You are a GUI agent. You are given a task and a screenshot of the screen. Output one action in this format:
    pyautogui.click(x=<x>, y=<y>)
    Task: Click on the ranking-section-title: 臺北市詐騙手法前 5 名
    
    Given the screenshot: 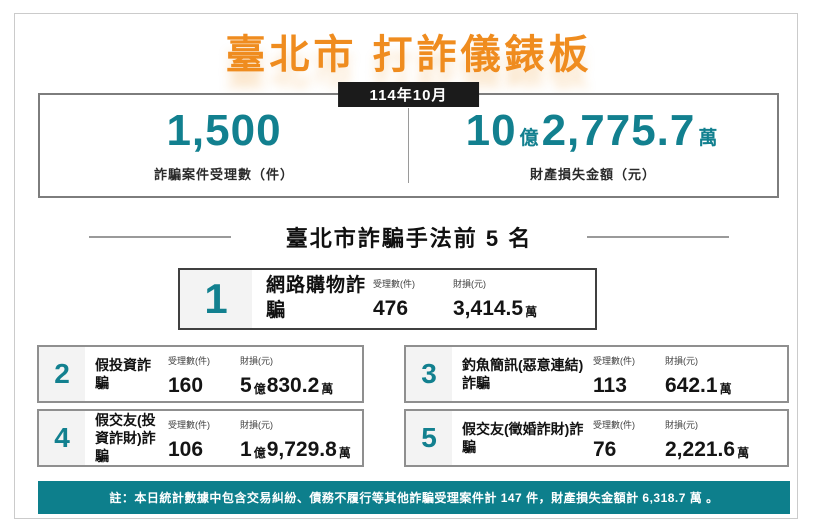 What is the action you would take?
    pyautogui.click(x=409, y=238)
    